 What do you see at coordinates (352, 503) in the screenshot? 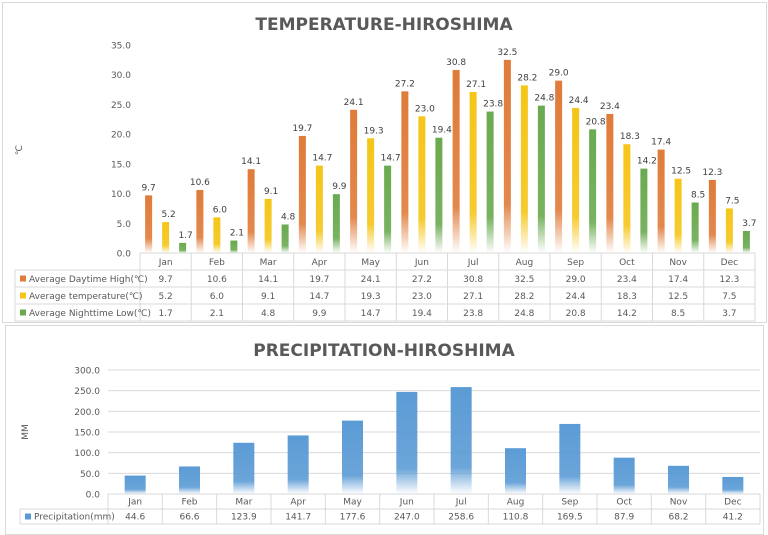
I see `x-category-label: May` at bounding box center [352, 503].